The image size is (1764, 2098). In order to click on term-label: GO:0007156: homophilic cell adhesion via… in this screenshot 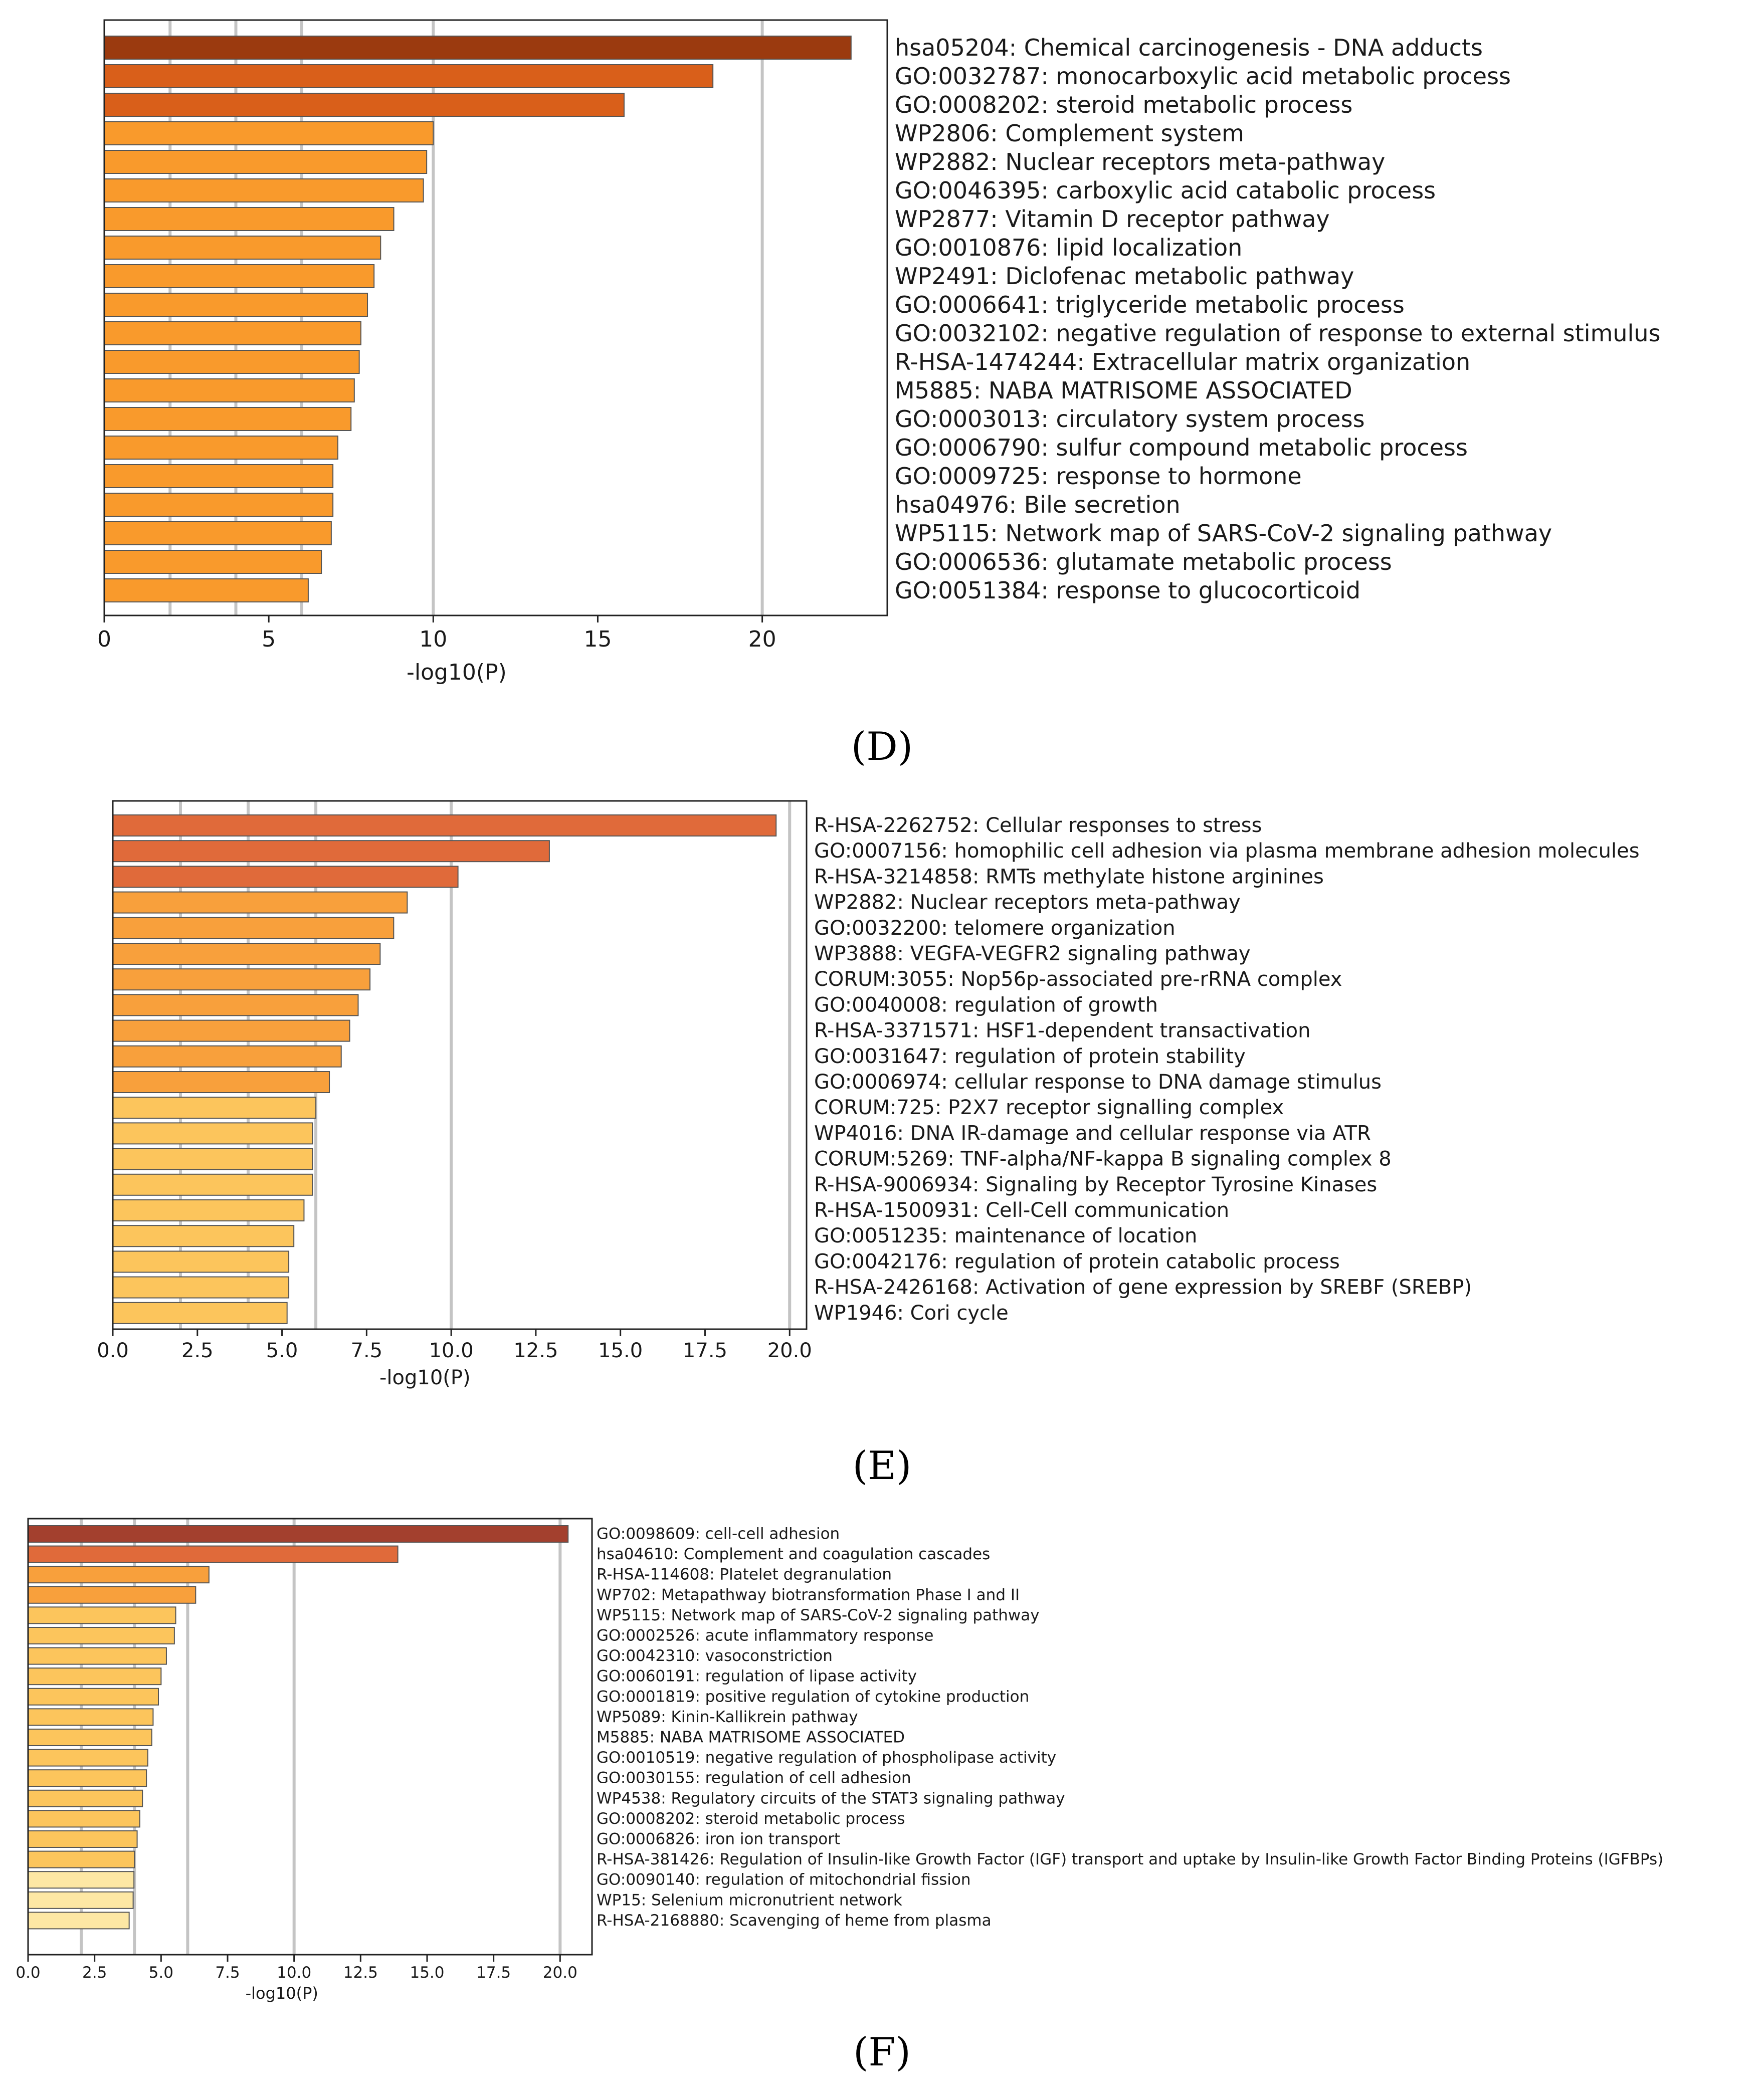, I will do `click(1227, 851)`.